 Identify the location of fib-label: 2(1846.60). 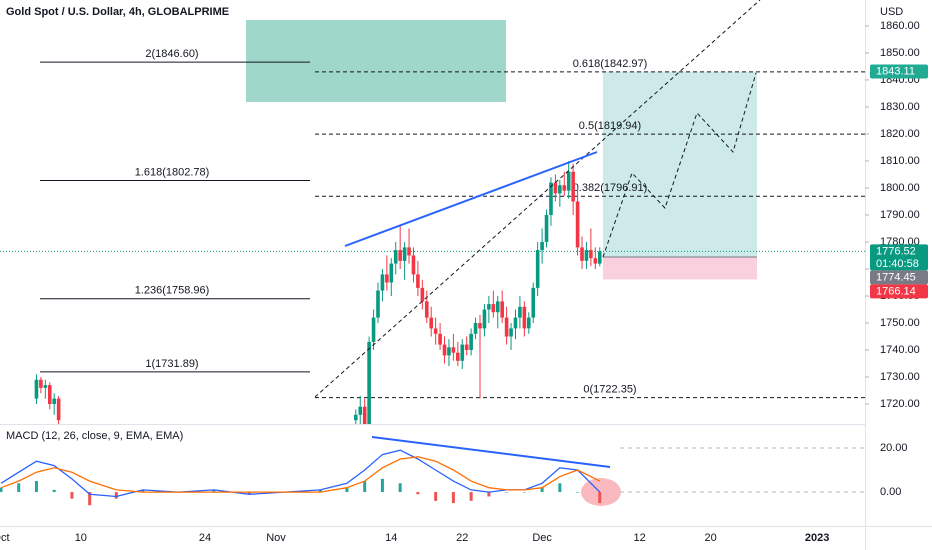
(171, 54).